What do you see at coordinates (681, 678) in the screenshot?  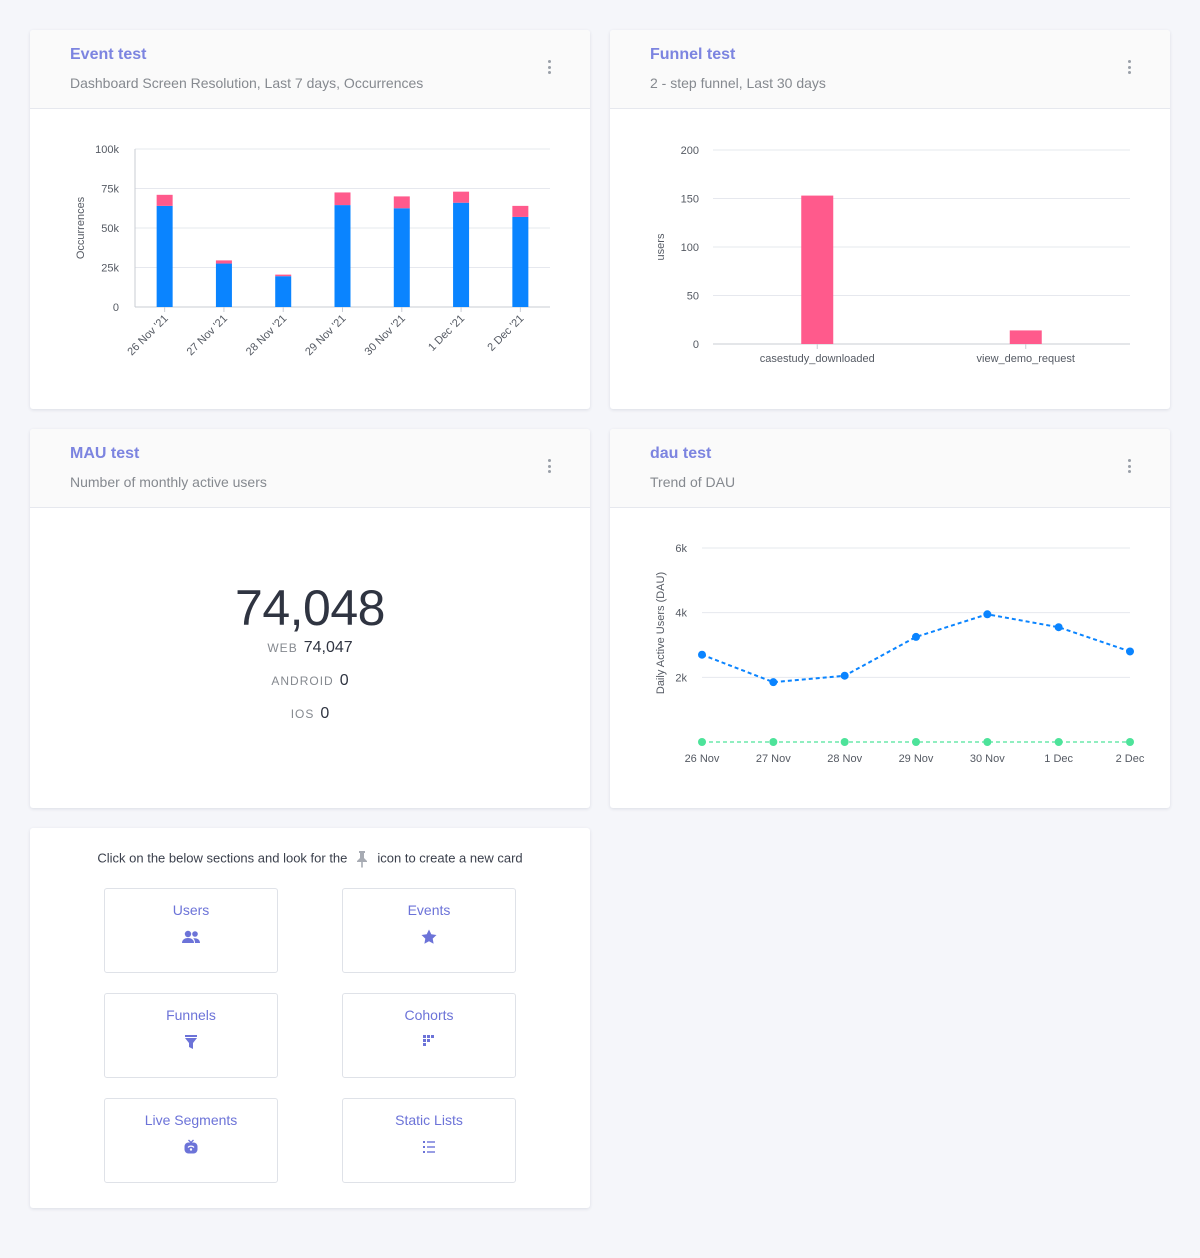 I see `y-tick-label: 2k` at bounding box center [681, 678].